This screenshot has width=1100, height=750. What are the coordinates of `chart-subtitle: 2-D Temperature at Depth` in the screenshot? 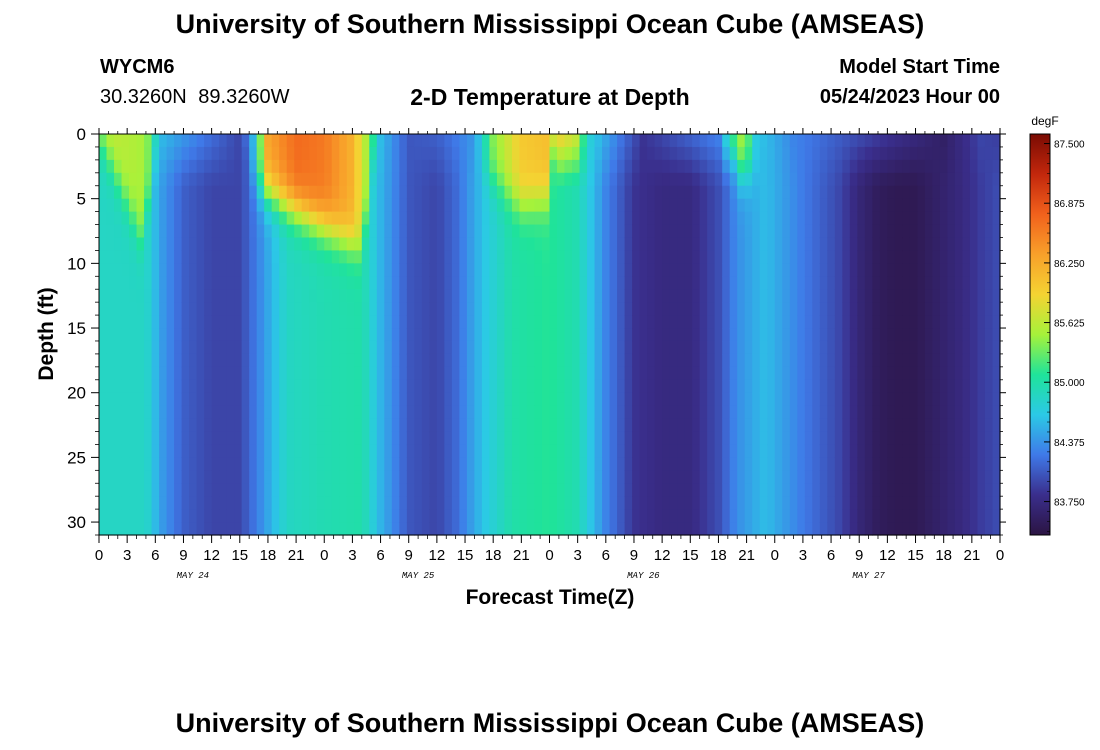 It's located at (550, 97).